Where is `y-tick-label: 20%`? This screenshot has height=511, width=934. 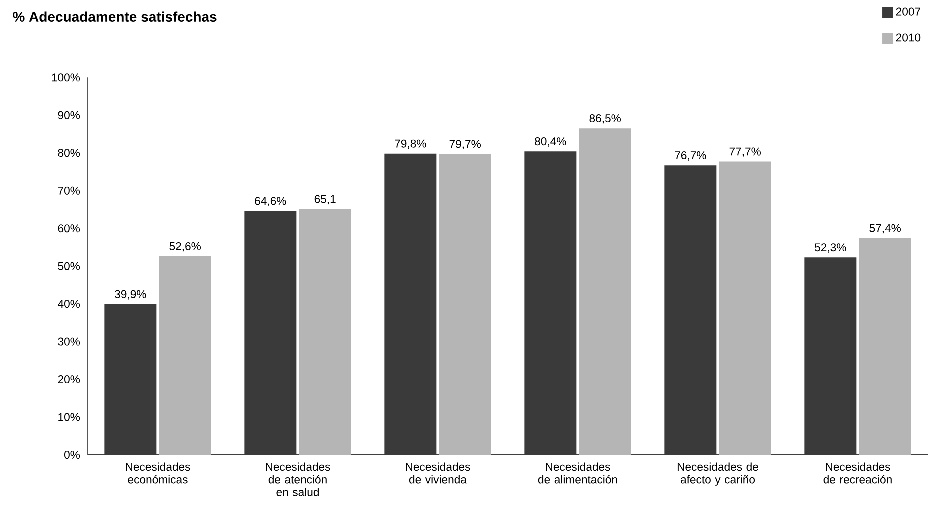 y-tick-label: 20% is located at coordinates (69, 380).